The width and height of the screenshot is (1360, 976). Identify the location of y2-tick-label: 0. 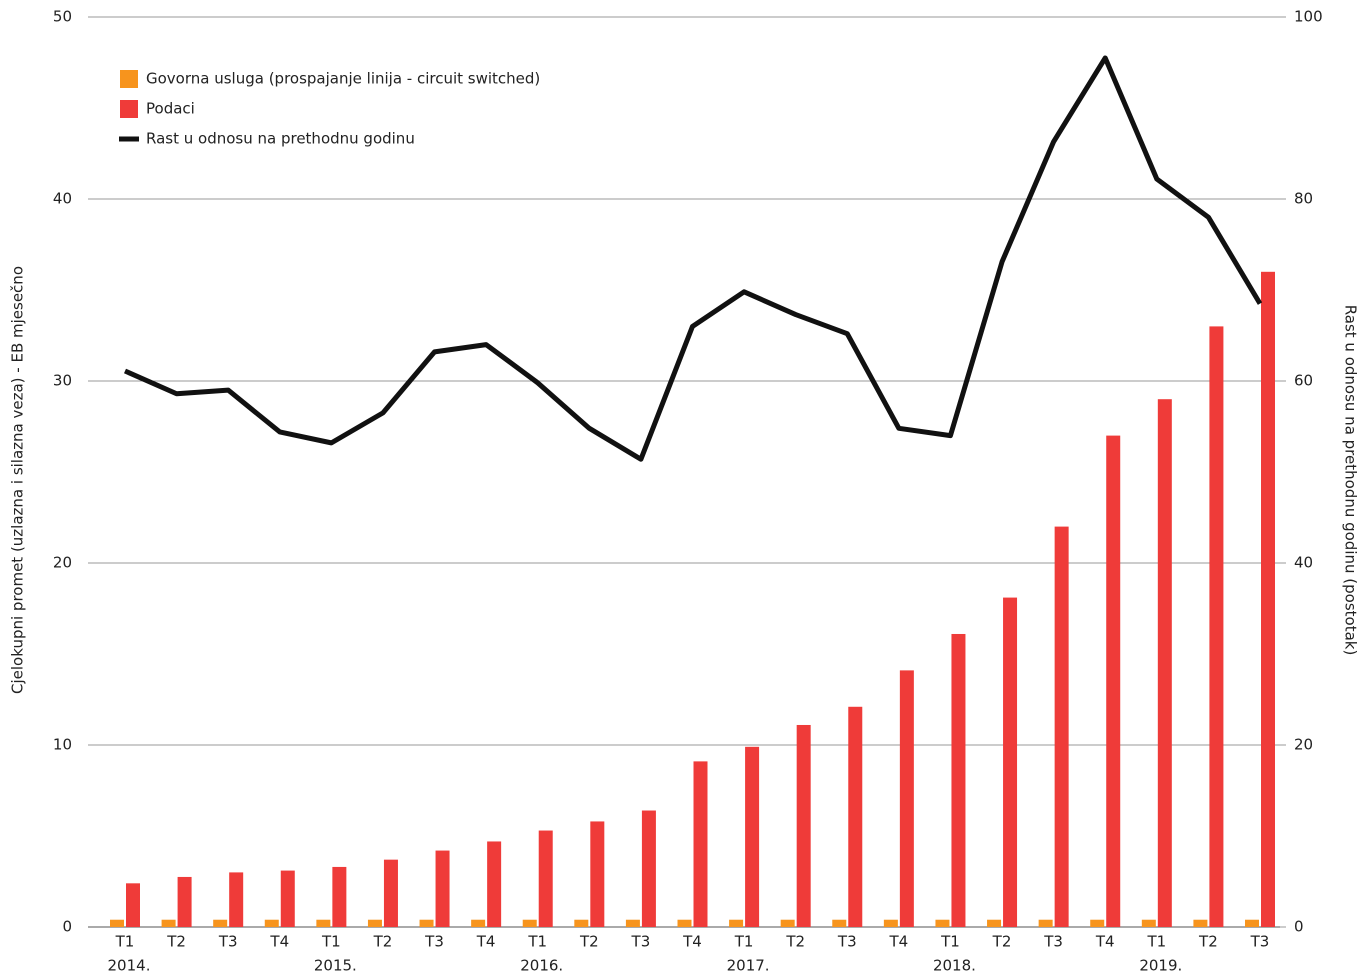
(1299, 927).